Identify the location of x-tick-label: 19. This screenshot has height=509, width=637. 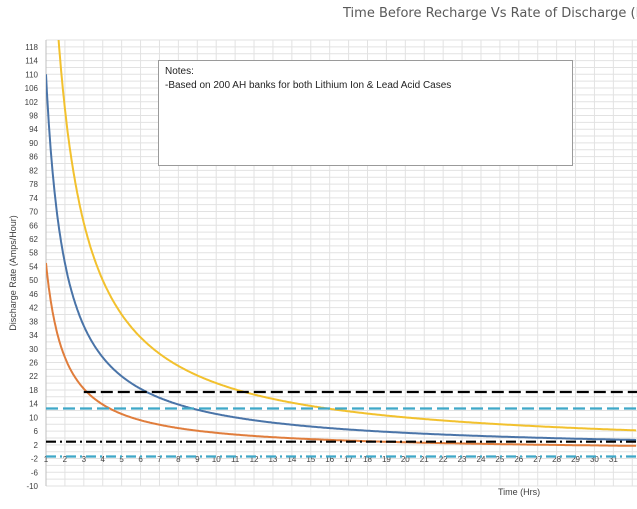
(386, 459).